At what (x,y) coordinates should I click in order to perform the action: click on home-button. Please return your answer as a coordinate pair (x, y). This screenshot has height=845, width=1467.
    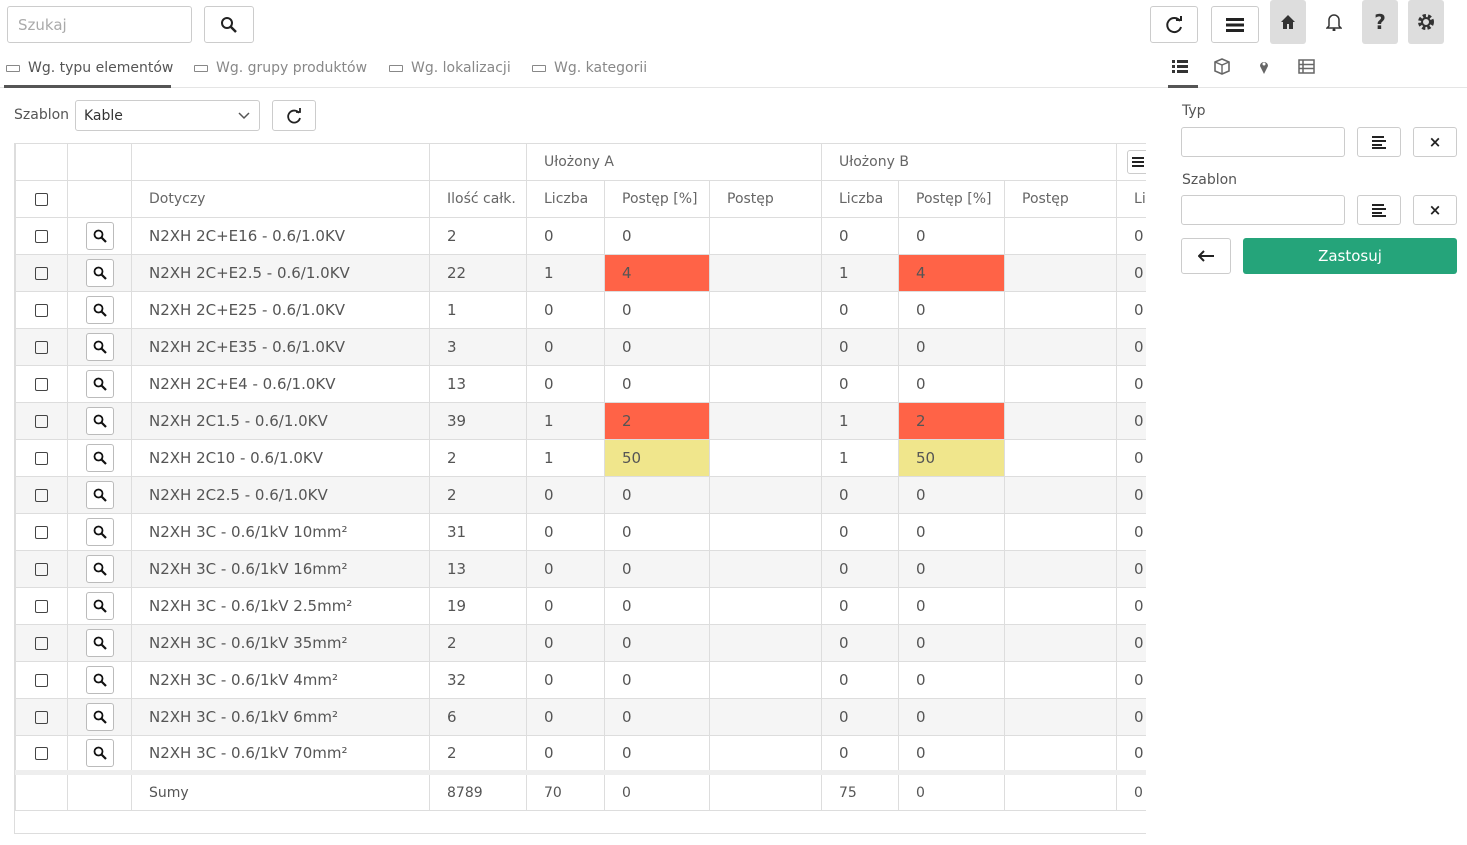
    Looking at the image, I should click on (1288, 22).